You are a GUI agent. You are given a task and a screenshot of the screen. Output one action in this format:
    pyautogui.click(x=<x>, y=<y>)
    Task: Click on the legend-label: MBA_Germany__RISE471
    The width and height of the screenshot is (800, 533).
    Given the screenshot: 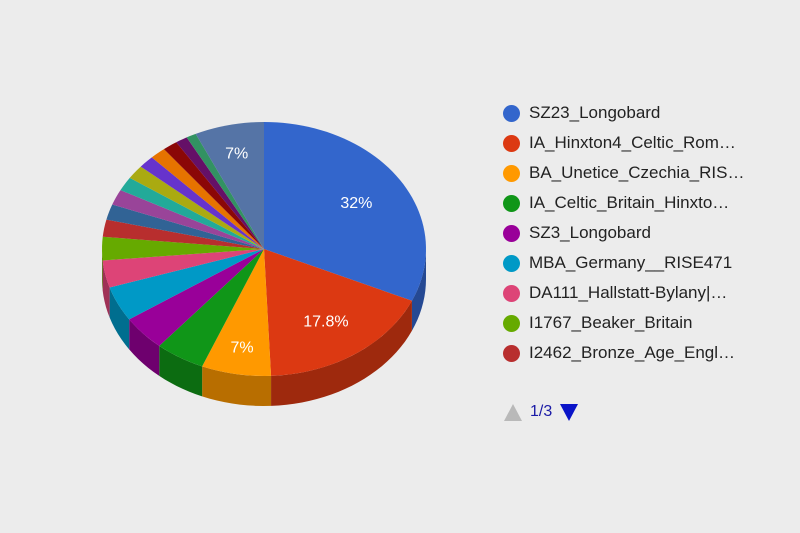 What is the action you would take?
    pyautogui.click(x=631, y=262)
    